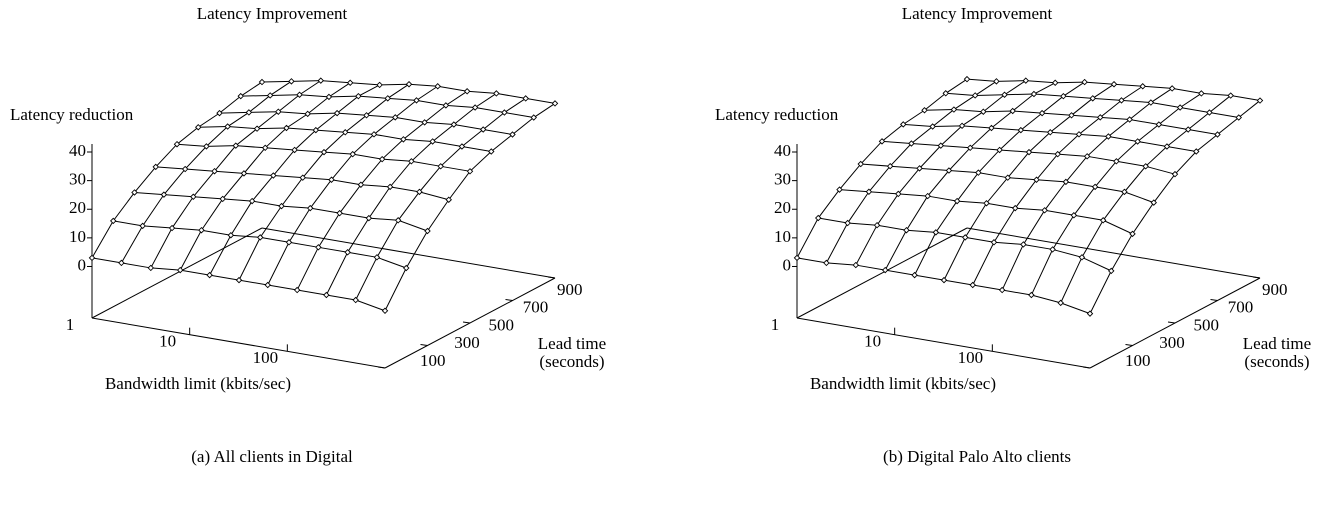 The image size is (1332, 508). What do you see at coordinates (782, 179) in the screenshot?
I see `z-tick-label: 30` at bounding box center [782, 179].